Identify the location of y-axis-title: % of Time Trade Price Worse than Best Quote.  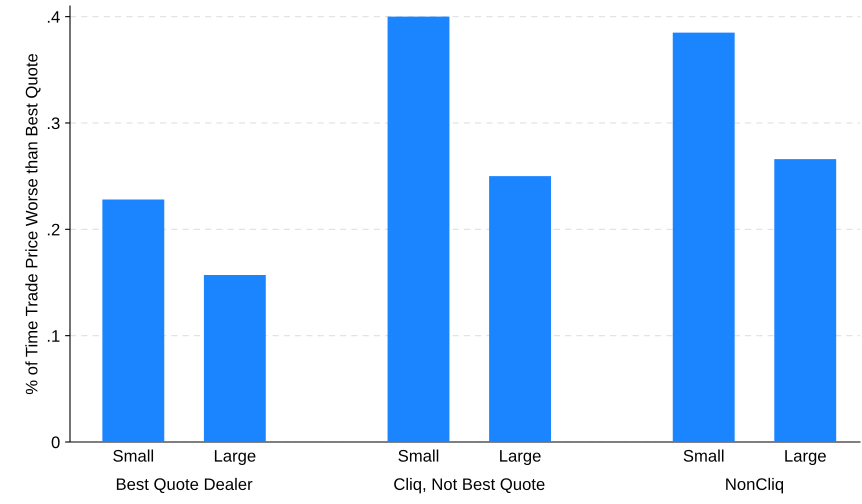
(33, 224).